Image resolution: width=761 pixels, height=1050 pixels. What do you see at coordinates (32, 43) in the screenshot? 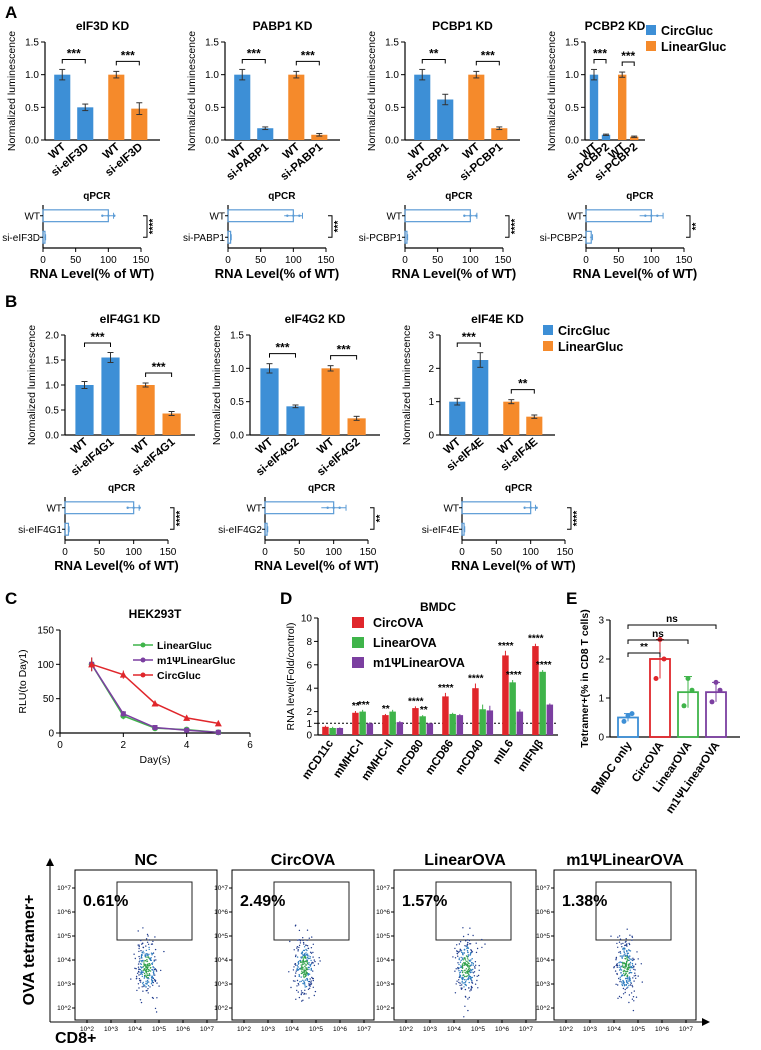
I see `y-tick-label: 1.5` at bounding box center [32, 43].